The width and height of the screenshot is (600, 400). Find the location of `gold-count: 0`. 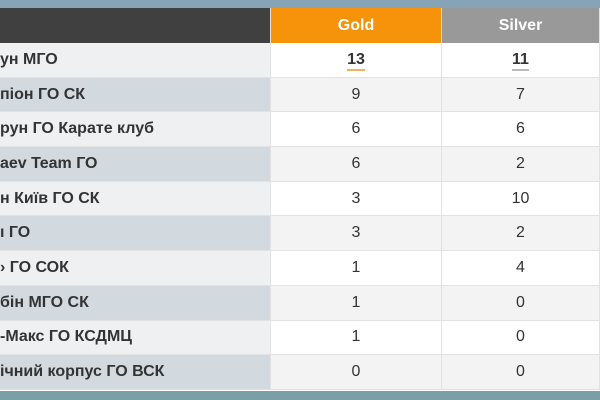

gold-count: 0 is located at coordinates (356, 372).